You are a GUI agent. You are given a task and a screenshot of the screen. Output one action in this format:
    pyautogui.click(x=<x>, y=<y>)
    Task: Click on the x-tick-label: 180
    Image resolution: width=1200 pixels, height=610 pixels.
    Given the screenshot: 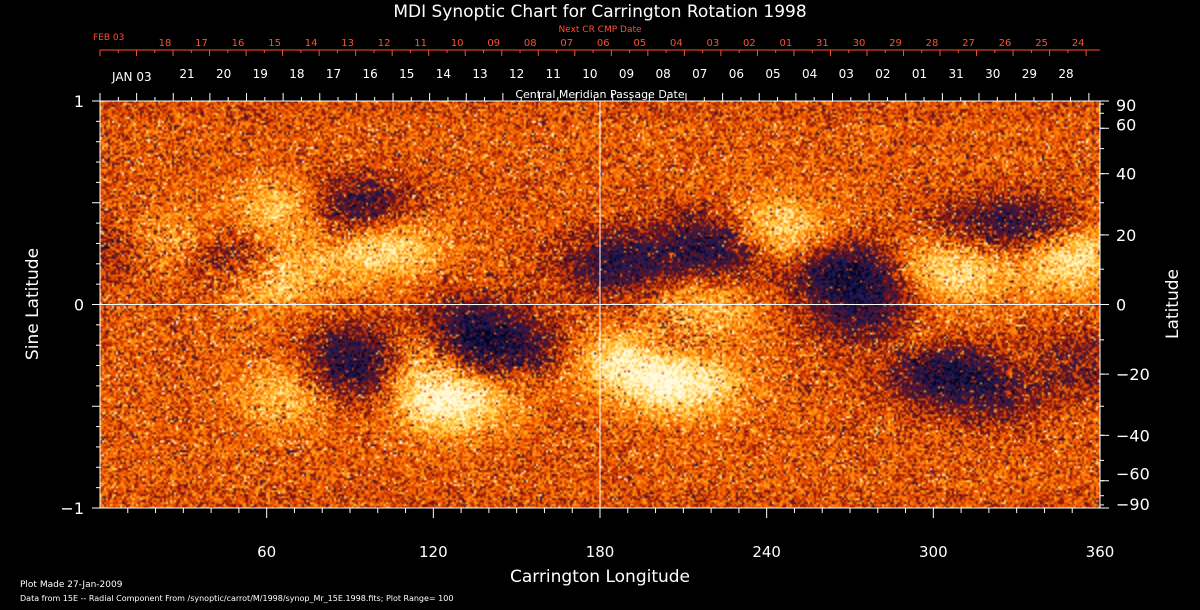 What is the action you would take?
    pyautogui.click(x=600, y=552)
    